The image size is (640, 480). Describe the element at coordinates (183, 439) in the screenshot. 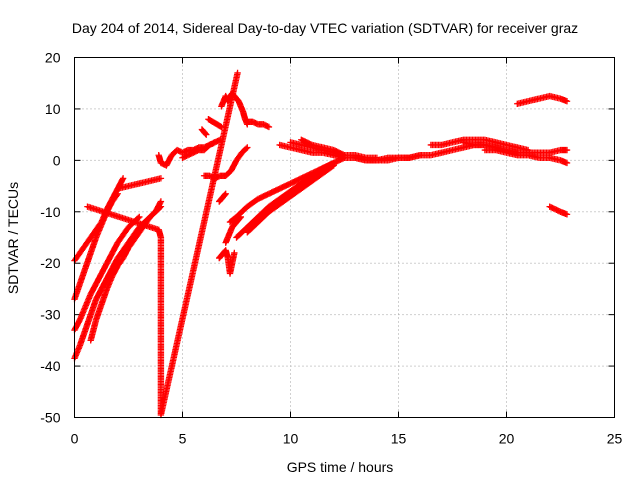

I see `x-tick-label: 5` at that location.